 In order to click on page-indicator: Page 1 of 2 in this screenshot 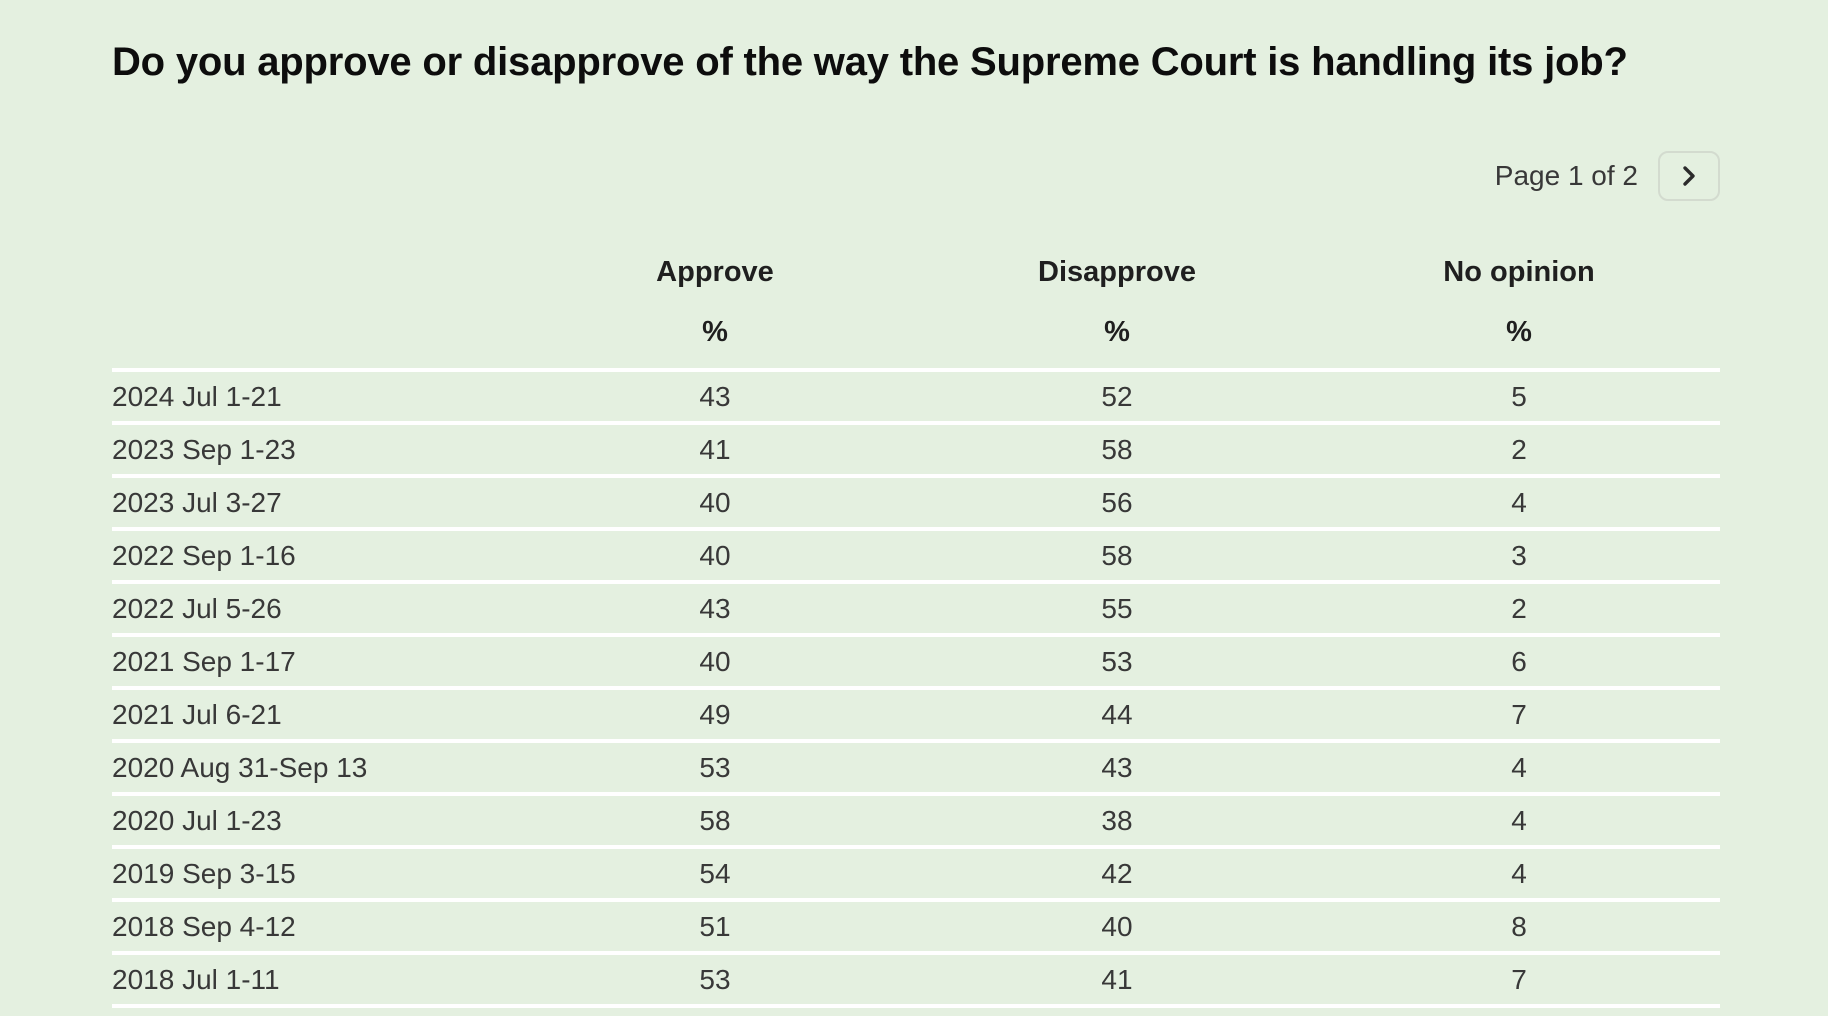, I will do `click(1566, 175)`.